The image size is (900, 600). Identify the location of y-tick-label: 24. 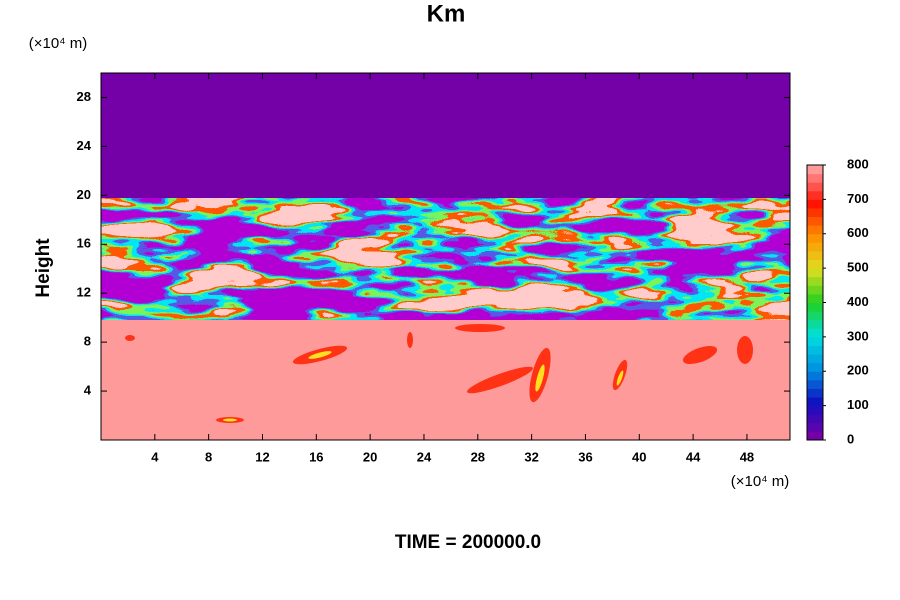
(84, 145).